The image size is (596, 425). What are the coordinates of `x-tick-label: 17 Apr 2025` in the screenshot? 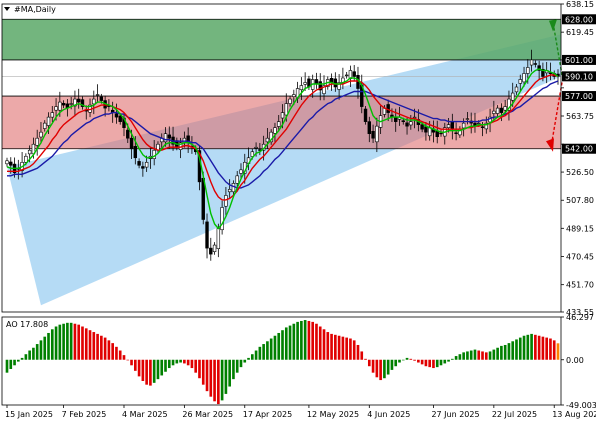 It's located at (267, 414).